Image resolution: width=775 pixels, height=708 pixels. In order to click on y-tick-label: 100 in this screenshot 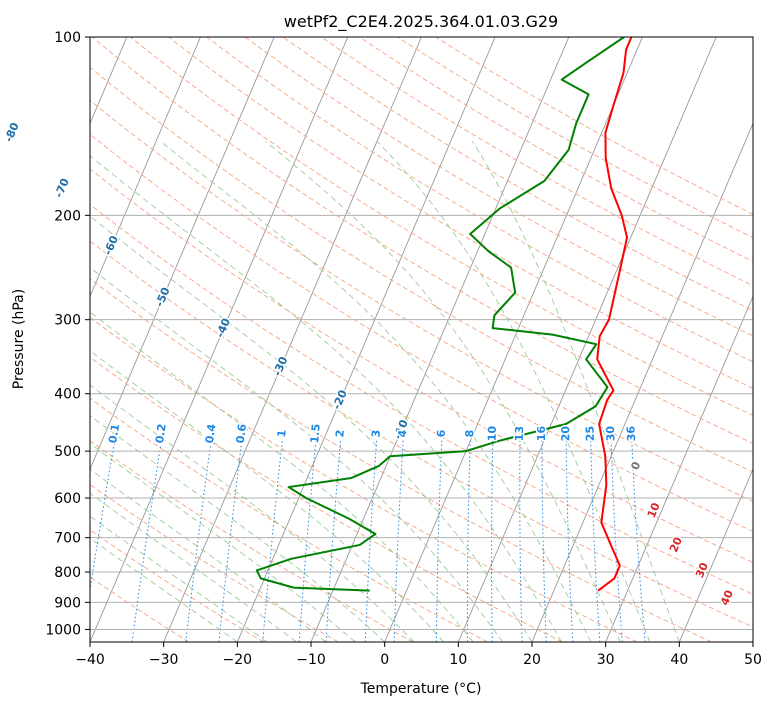, I will do `click(67, 38)`.